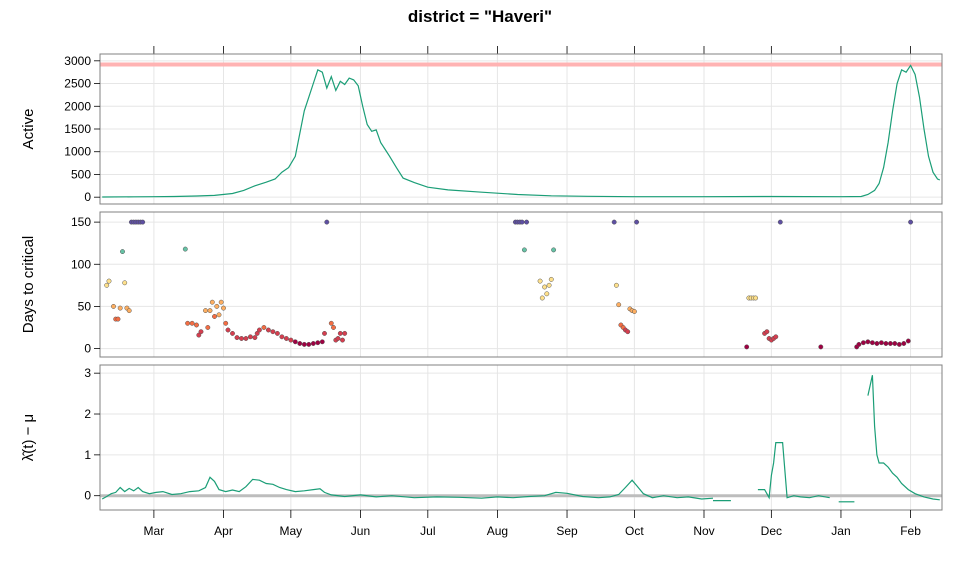 The height and width of the screenshot is (581, 960). Describe the element at coordinates (87, 414) in the screenshot. I see `panel-2-ytick-label-2: 2` at that location.